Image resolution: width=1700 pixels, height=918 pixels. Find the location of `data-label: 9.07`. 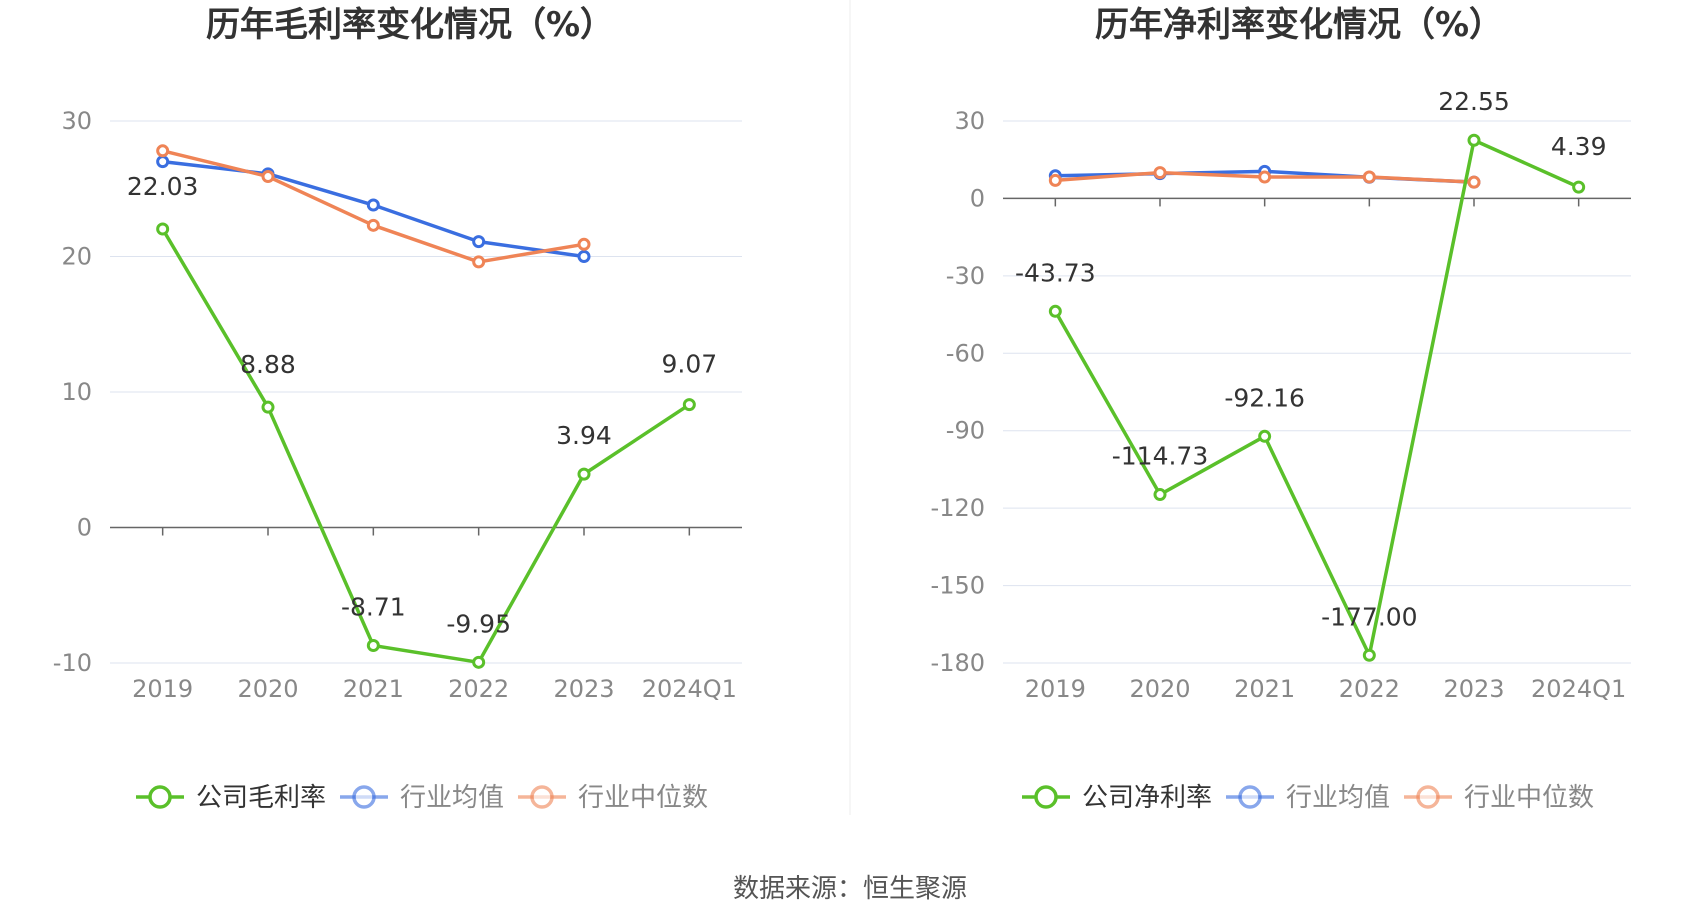

data-label: 9.07 is located at coordinates (689, 364).